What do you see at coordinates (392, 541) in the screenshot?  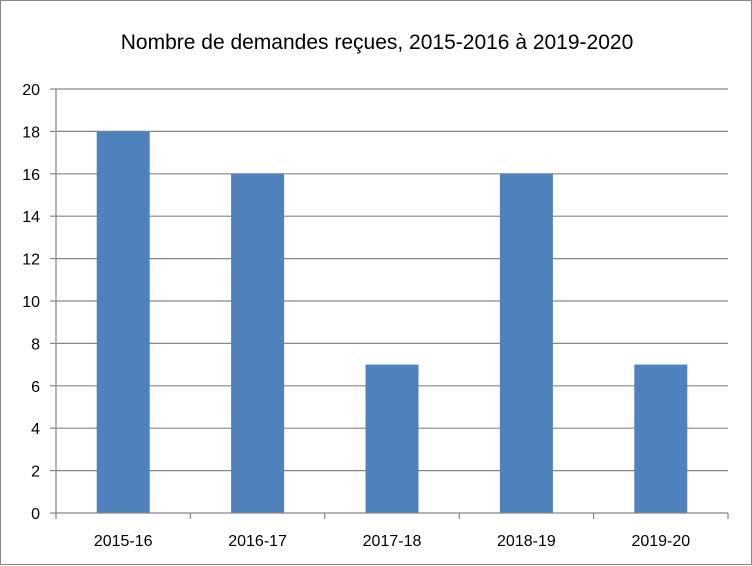 I see `x-tick-label: 2017-18` at bounding box center [392, 541].